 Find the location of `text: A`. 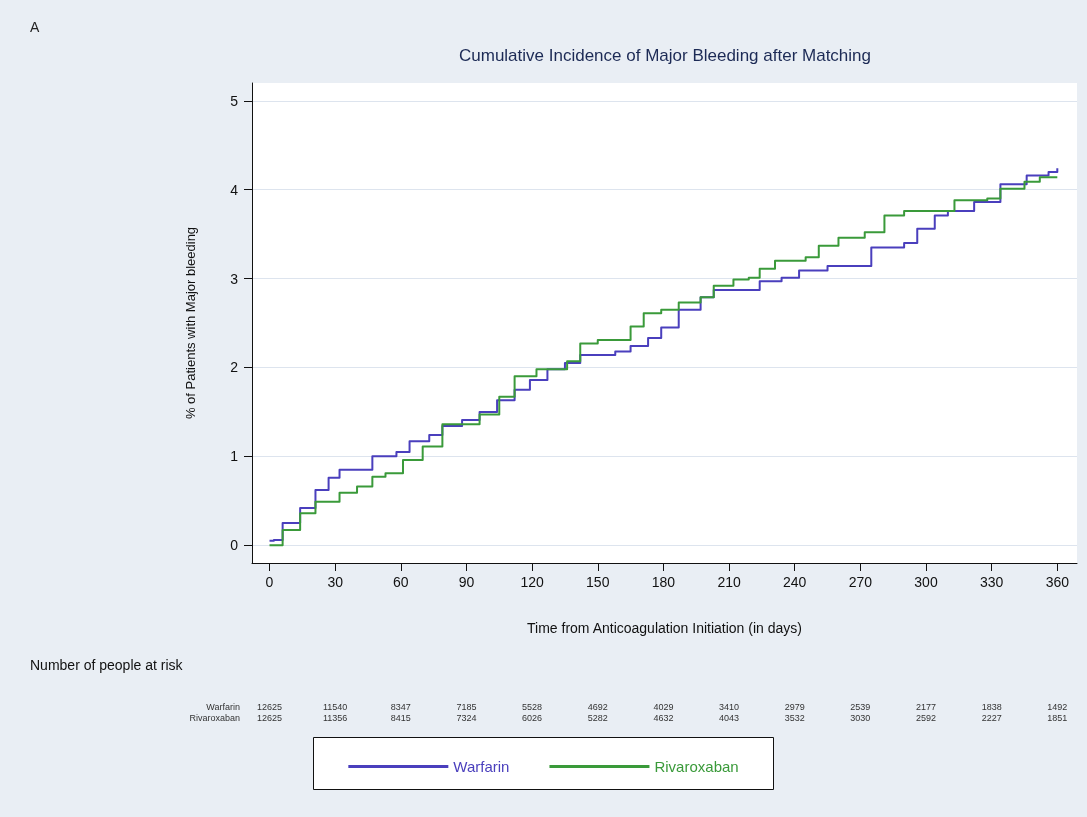

text: A is located at coordinates (35, 27).